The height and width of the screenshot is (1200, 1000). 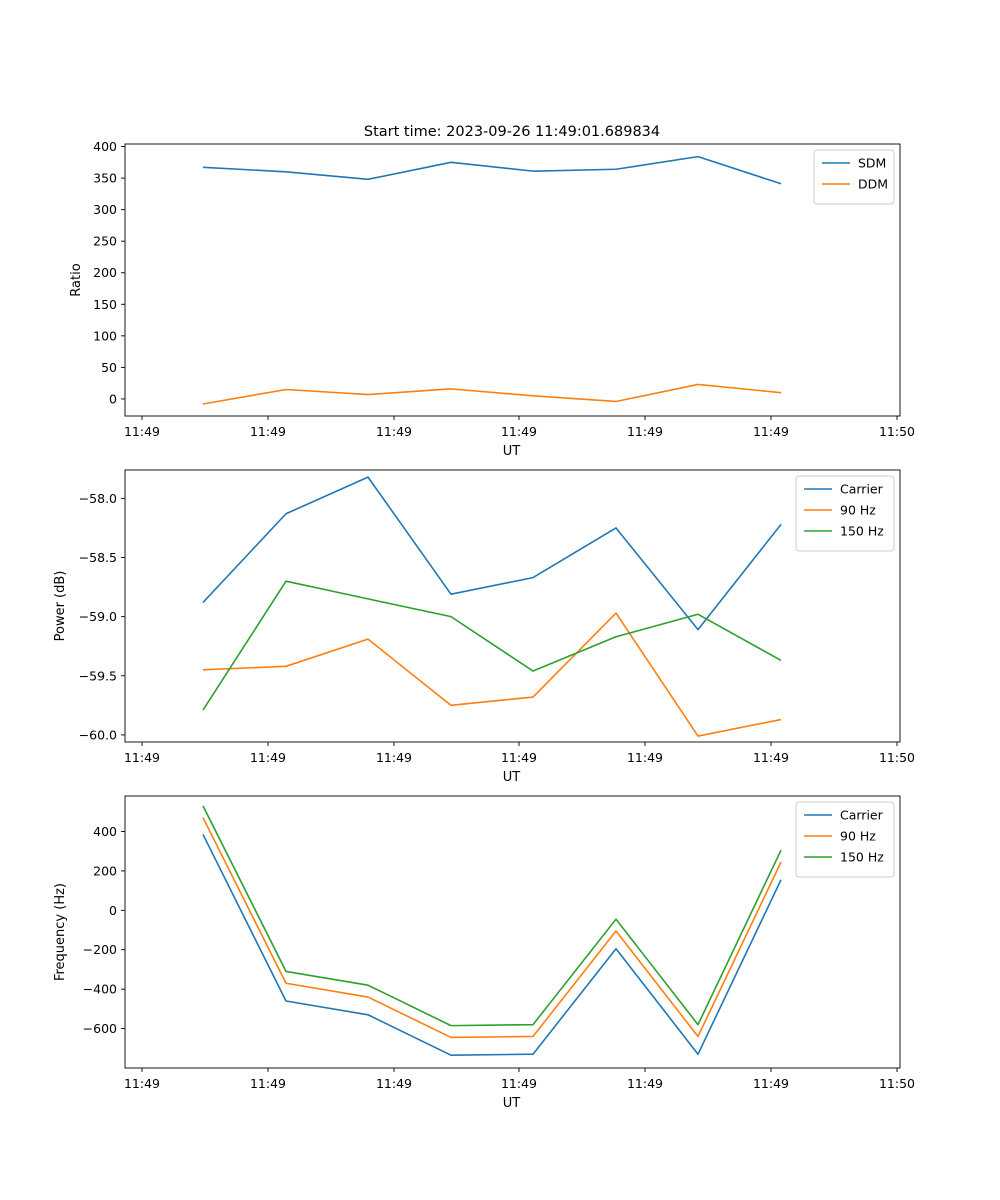 What do you see at coordinates (98, 675) in the screenshot?
I see `y-tick-label: −59.5` at bounding box center [98, 675].